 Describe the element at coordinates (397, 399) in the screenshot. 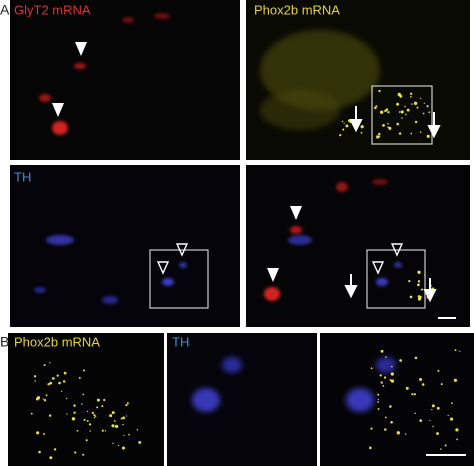

I see `image-panel` at that location.